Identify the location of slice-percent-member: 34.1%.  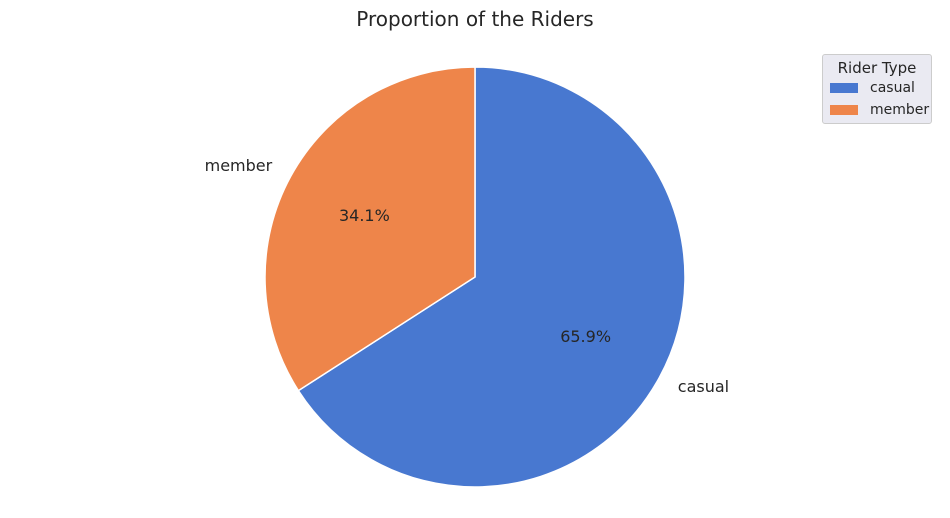
(364, 215).